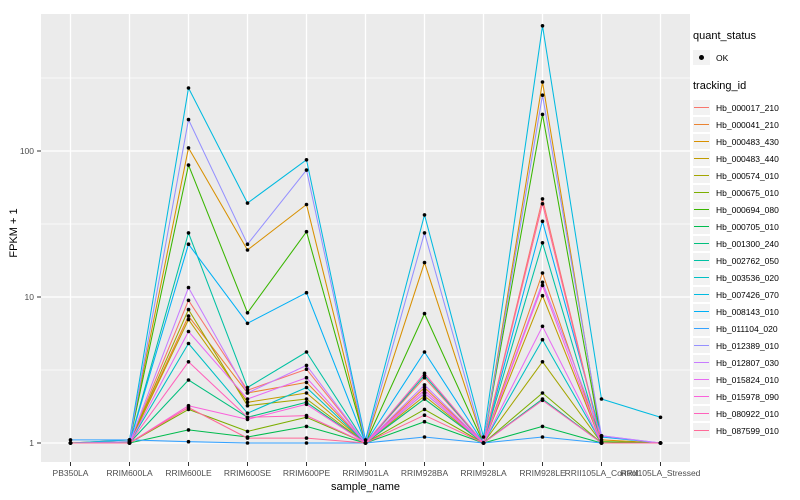  Describe the element at coordinates (724, 36) in the screenshot. I see `legend-title-quant-status: quant_status` at that location.